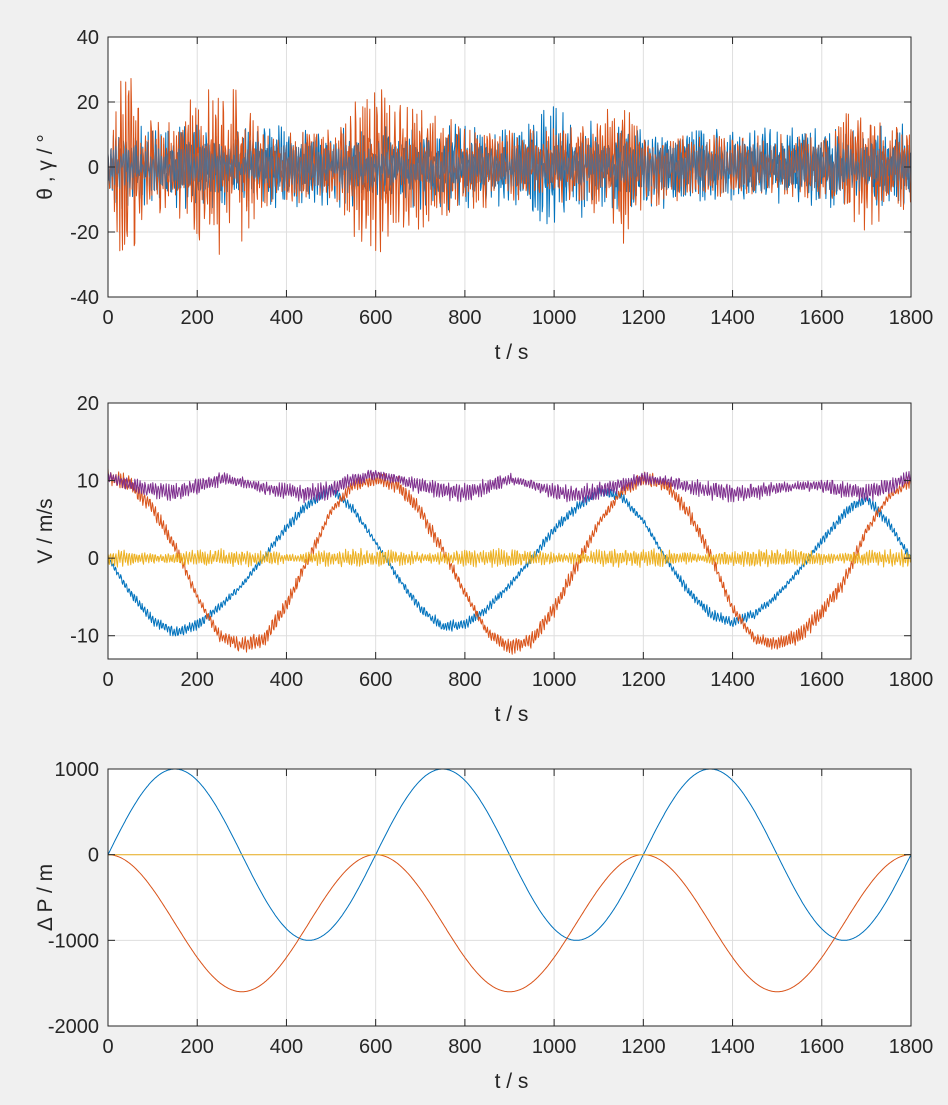 This screenshot has width=948, height=1105. Describe the element at coordinates (84, 298) in the screenshot. I see `y-tick-label: -40` at that location.